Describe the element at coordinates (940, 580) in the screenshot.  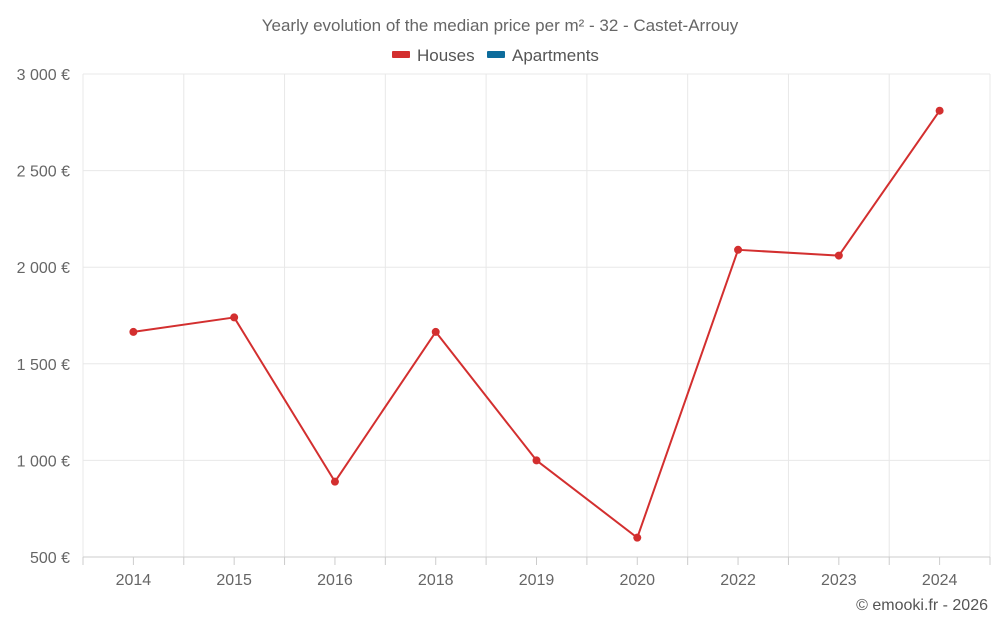
I see `x-tick-label: 2024` at that location.